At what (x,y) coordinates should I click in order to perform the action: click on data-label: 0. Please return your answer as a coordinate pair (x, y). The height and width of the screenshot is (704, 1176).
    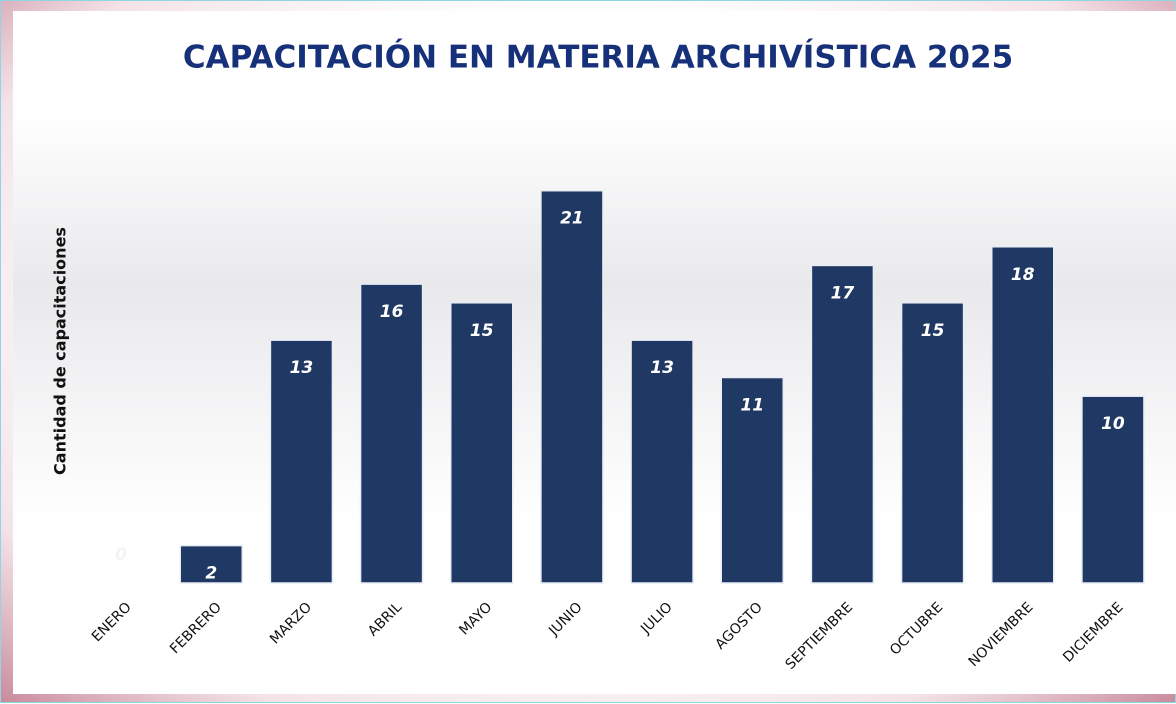
    Looking at the image, I should click on (121, 555).